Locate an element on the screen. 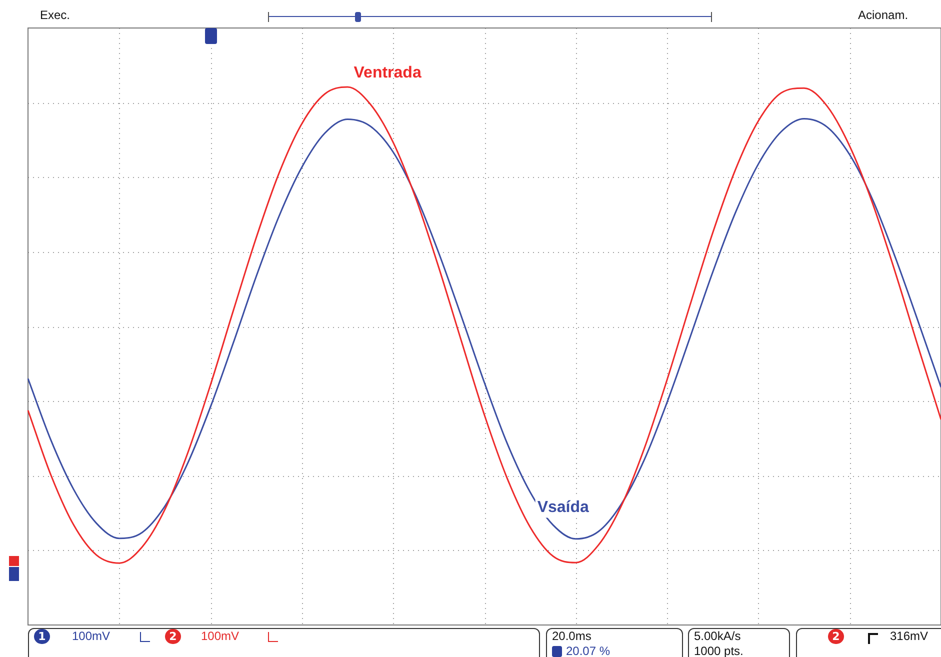 This screenshot has height=657, width=941. text: 316mV is located at coordinates (909, 636).